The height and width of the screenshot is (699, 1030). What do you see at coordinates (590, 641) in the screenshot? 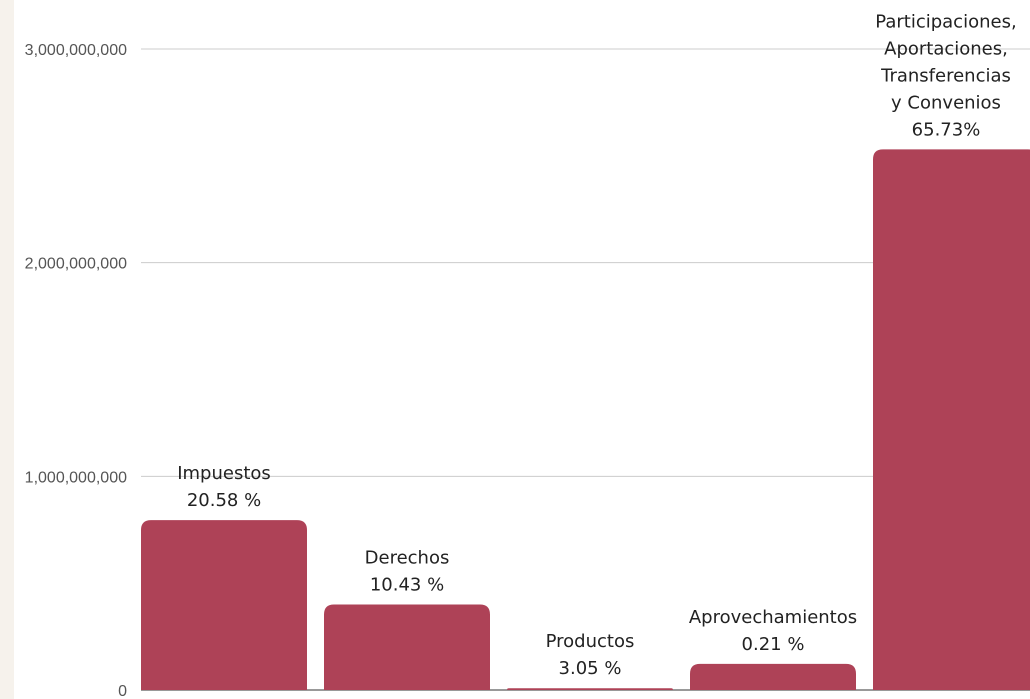
I see `bar-category-label: Productos` at bounding box center [590, 641].